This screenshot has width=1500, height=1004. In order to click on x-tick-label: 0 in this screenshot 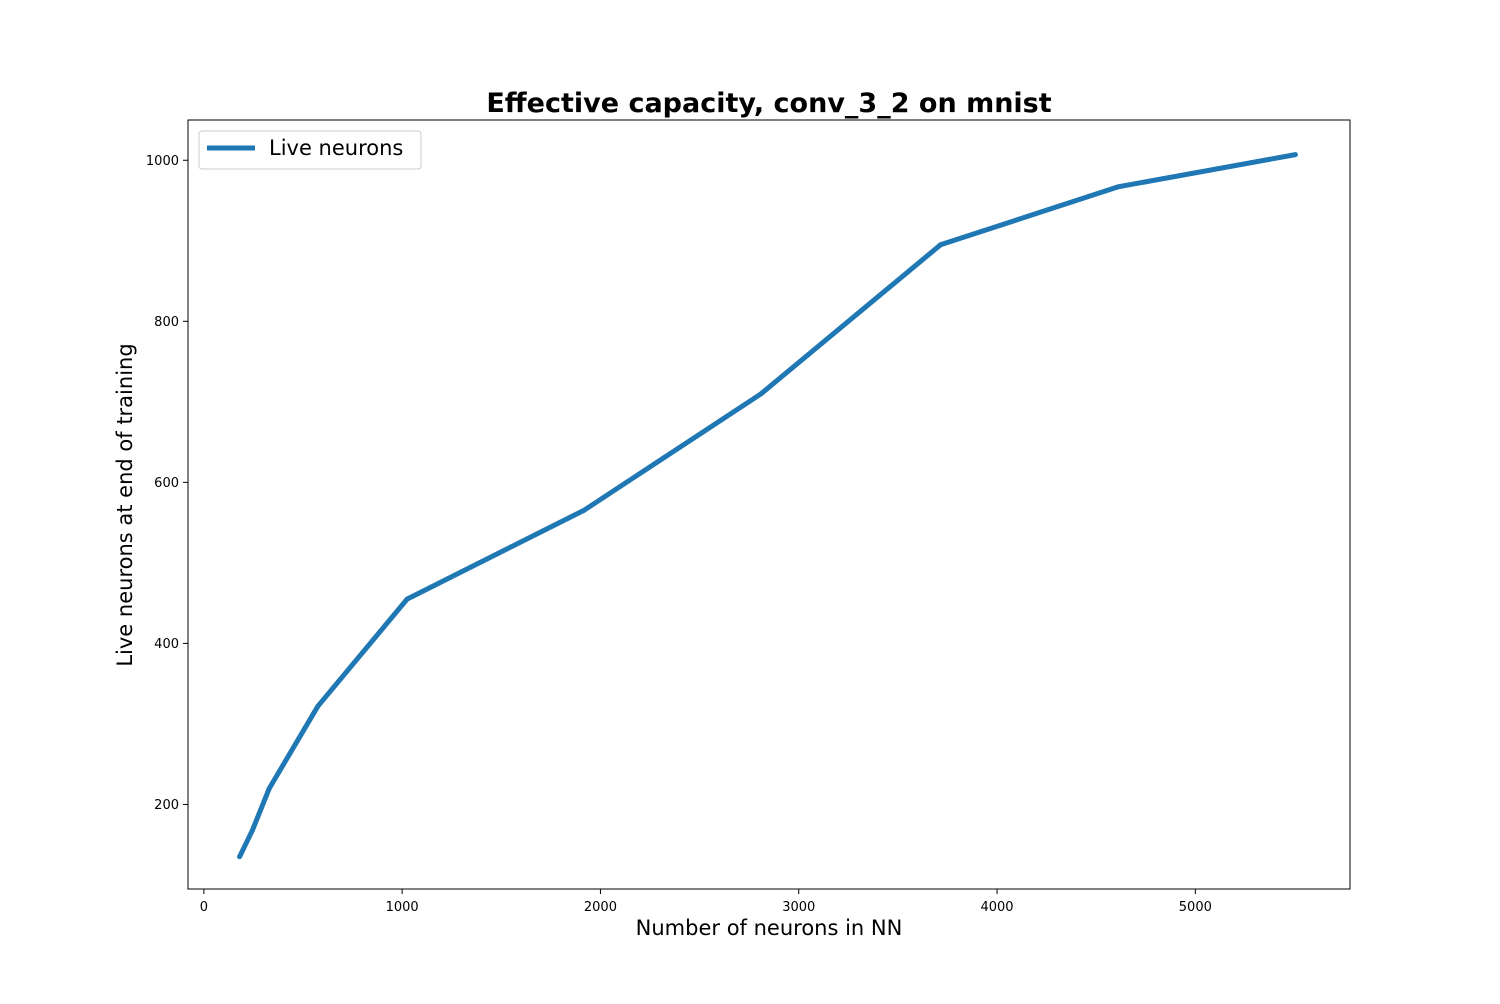, I will do `click(204, 907)`.